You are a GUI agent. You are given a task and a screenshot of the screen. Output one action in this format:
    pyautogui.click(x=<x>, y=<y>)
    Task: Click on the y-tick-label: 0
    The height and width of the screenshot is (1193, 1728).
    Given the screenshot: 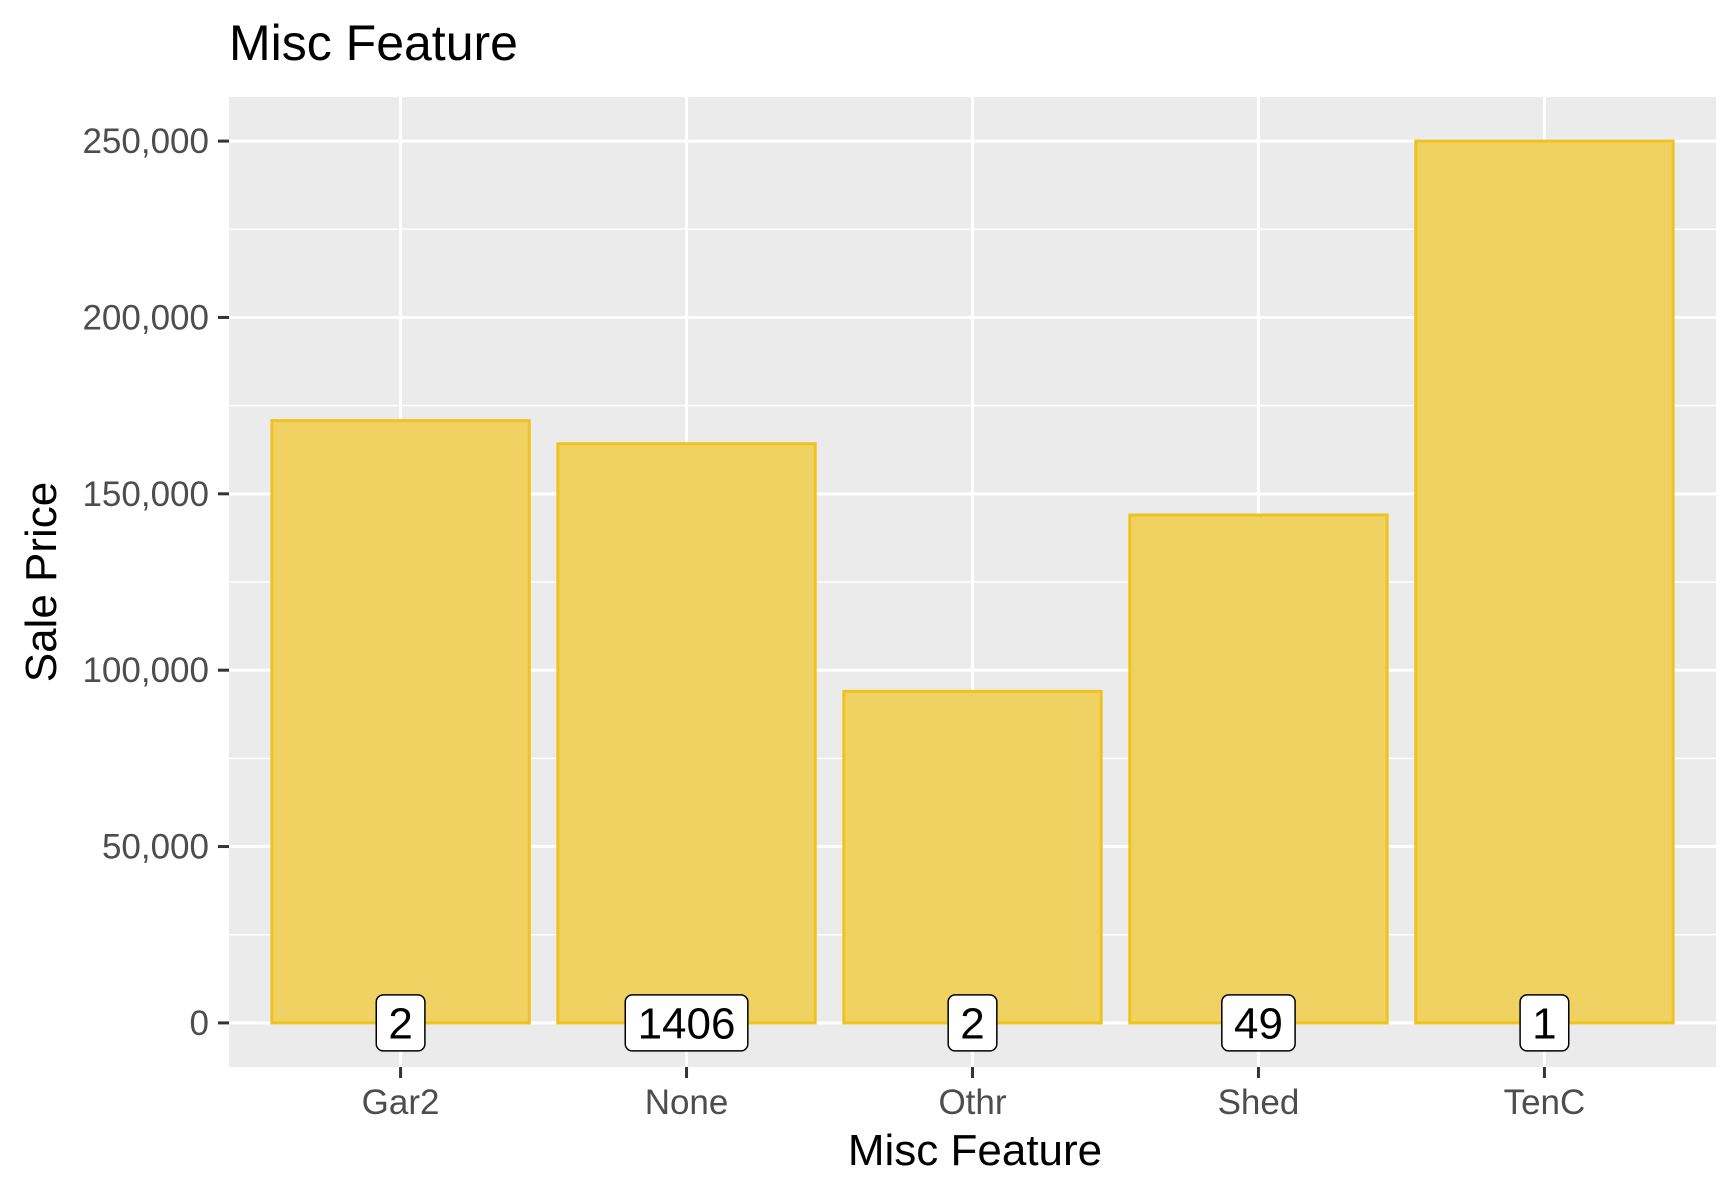 What is the action you would take?
    pyautogui.click(x=199, y=1023)
    